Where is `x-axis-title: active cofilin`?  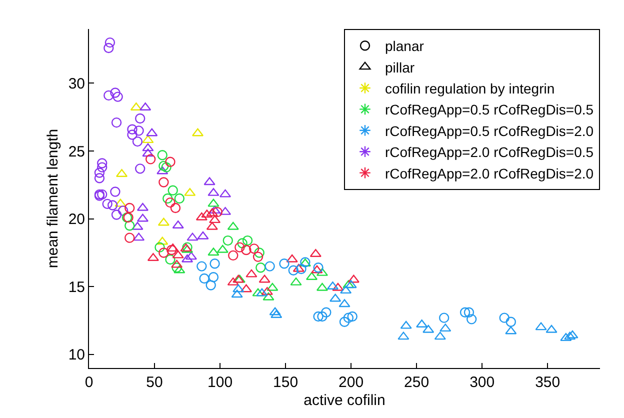
x-axis-title: active cofilin is located at coordinates (345, 400).